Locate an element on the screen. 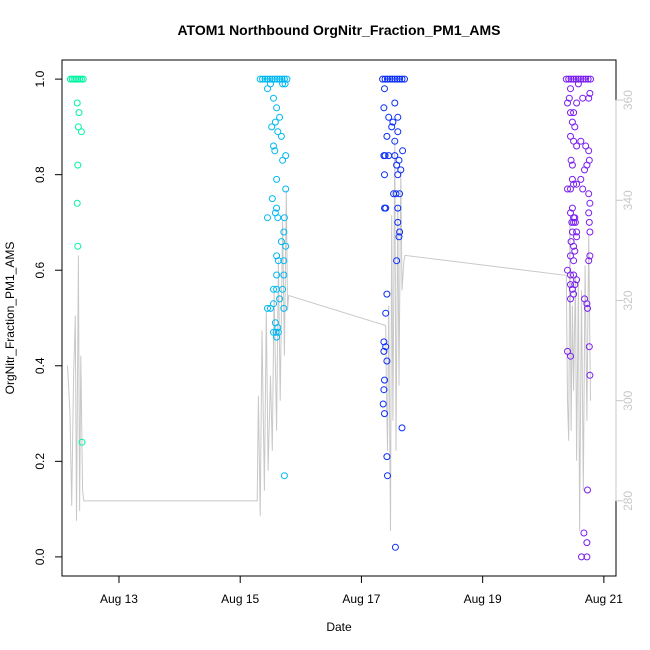 The width and height of the screenshot is (650, 650). y-axis-label: OrgNitr_Fraction_PM1_AMS is located at coordinates (10, 318).